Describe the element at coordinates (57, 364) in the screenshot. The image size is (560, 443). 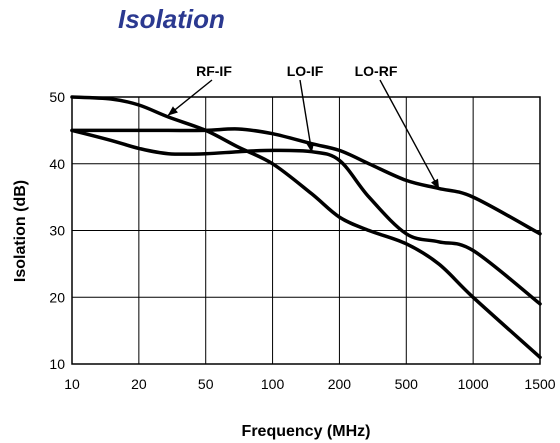
I see `y-tick-label: 10` at that location.